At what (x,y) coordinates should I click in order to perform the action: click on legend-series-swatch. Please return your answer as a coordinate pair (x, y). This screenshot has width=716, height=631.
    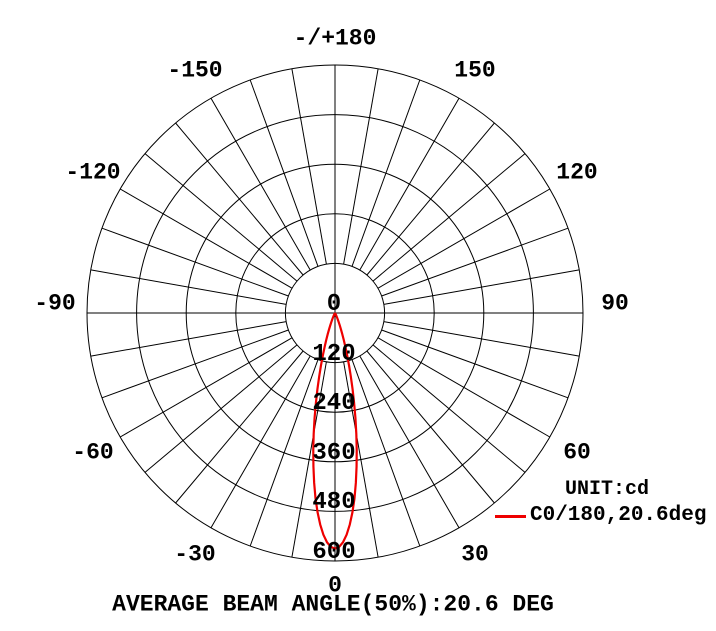
    Looking at the image, I should click on (510, 516).